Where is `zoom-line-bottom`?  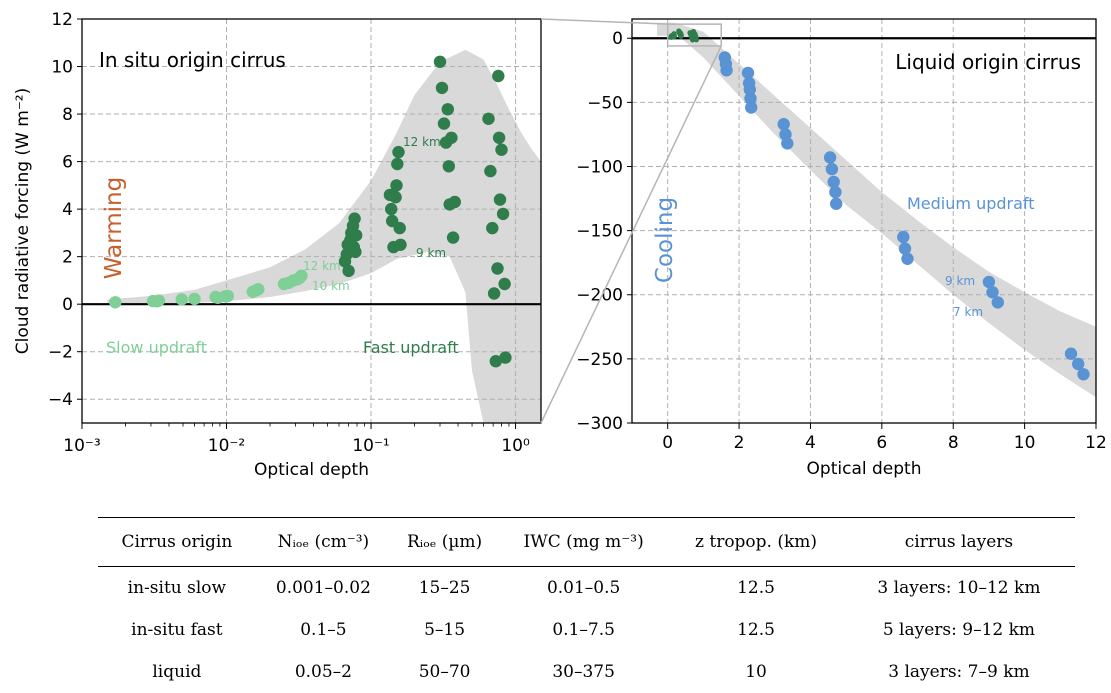 zoom-line-bottom is located at coordinates (631, 234).